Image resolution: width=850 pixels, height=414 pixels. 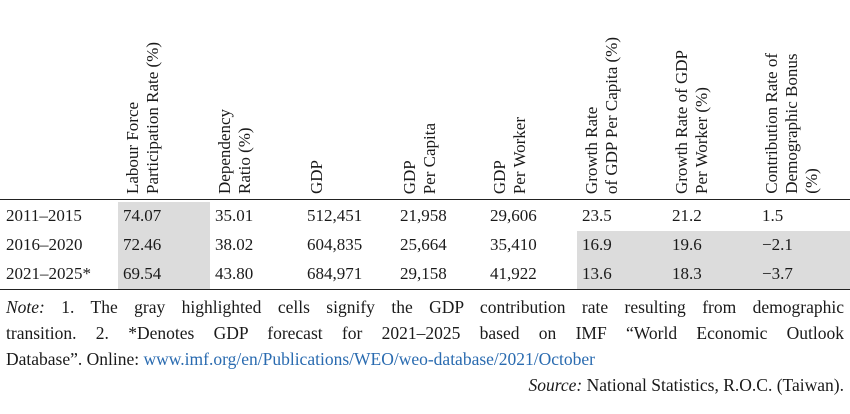 What do you see at coordinates (597, 215) in the screenshot?
I see `table-cell: 23.5` at bounding box center [597, 215].